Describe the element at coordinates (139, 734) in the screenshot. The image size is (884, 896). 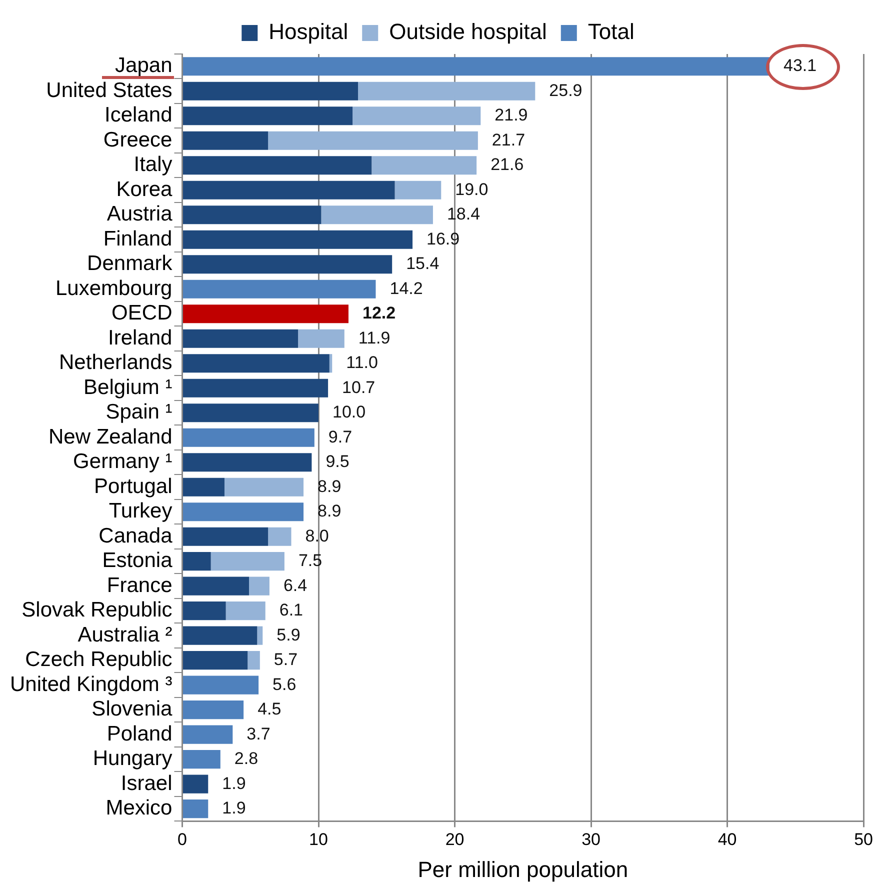
I see `y-tick-label: Poland` at that location.